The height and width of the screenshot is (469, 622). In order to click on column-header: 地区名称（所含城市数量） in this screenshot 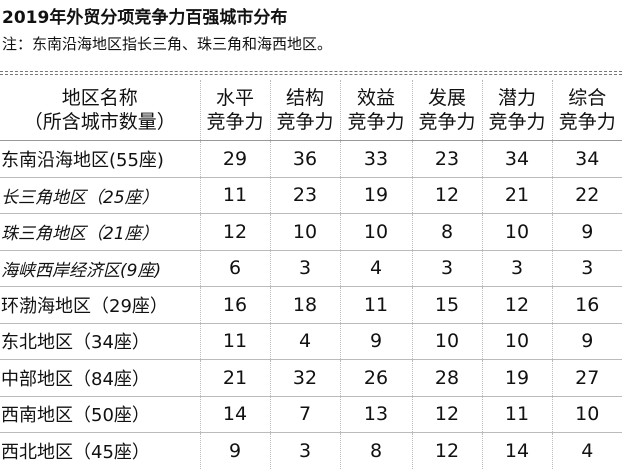, I will do `click(100, 110)`.